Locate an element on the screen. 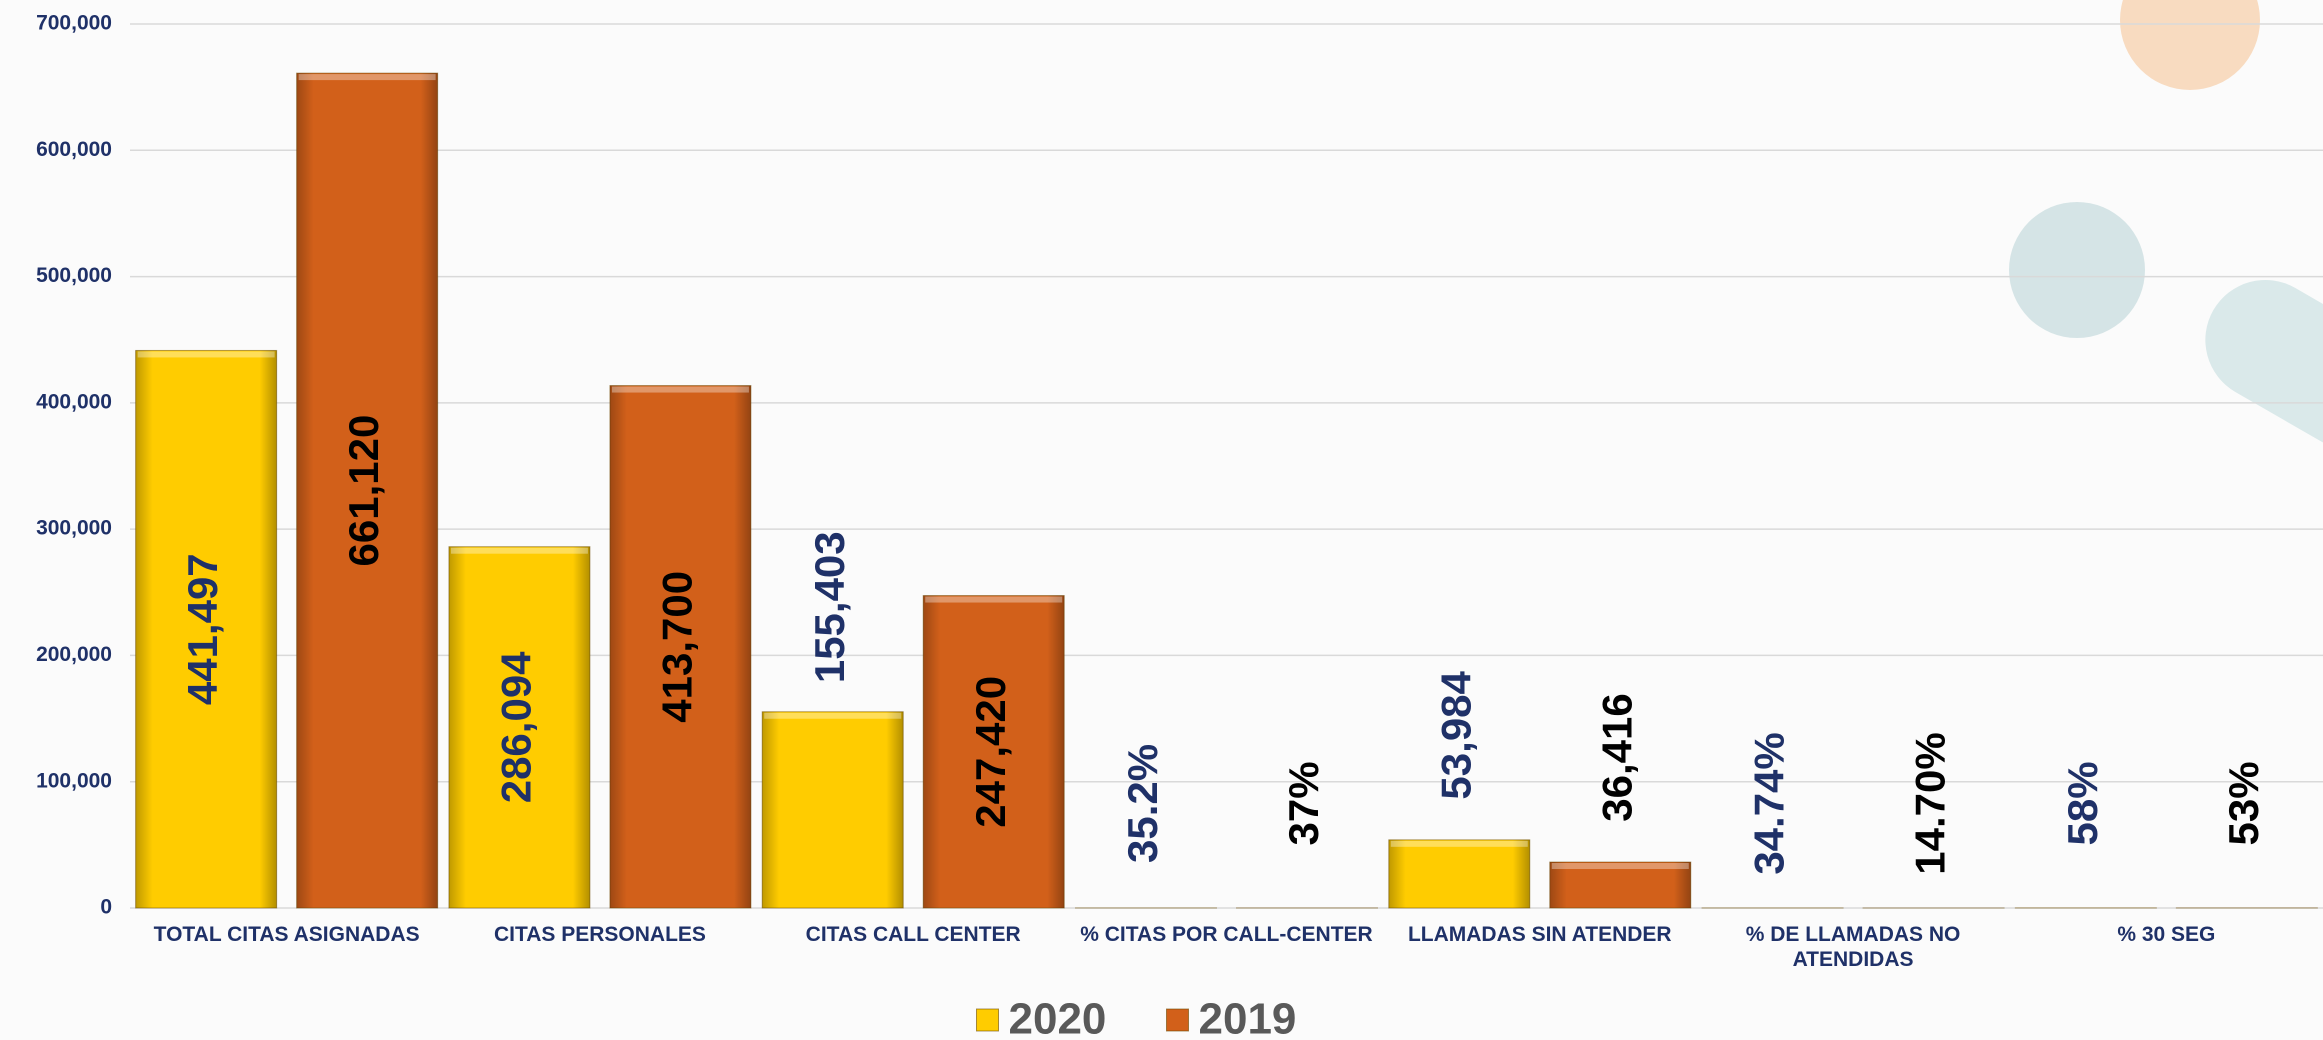 Image resolution: width=2323 pixels, height=1040 pixels. y-tick-label: 500,000 is located at coordinates (74, 275).